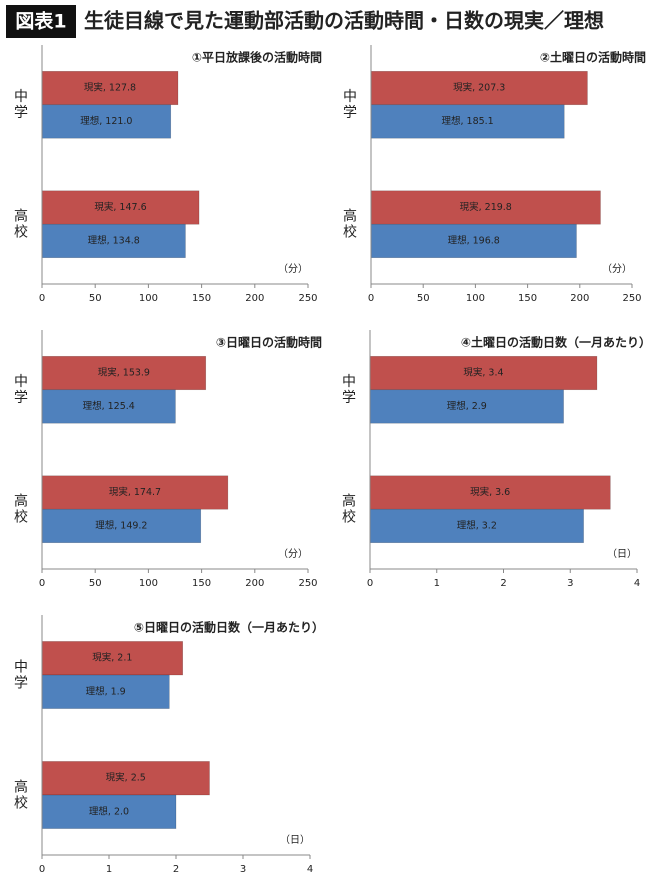  Describe the element at coordinates (229, 627) in the screenshot. I see `chart-title: ⑤日曜日の活動日数（一月あたり）` at that location.